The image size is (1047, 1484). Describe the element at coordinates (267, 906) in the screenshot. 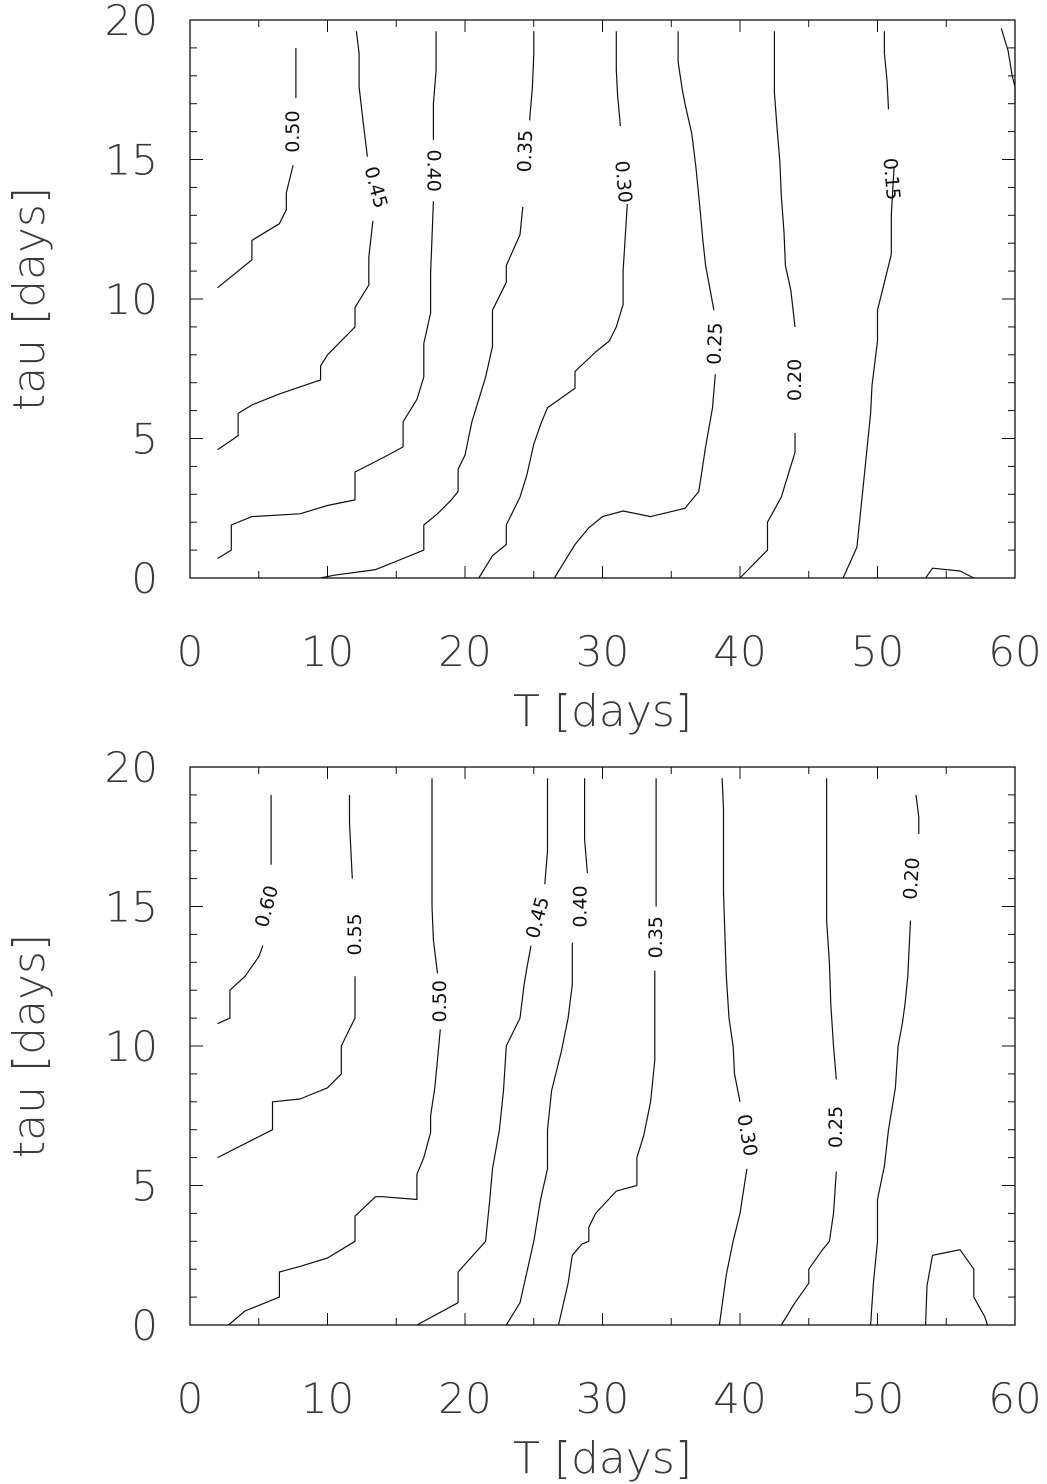

I see `contour-label: 0.60` at that location.